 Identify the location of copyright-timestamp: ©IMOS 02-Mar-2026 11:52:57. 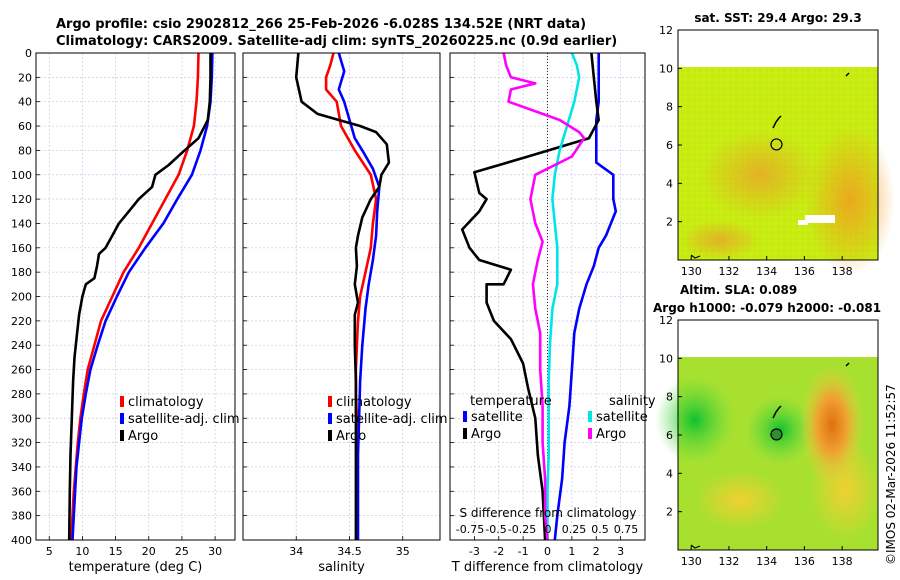
(891, 474).